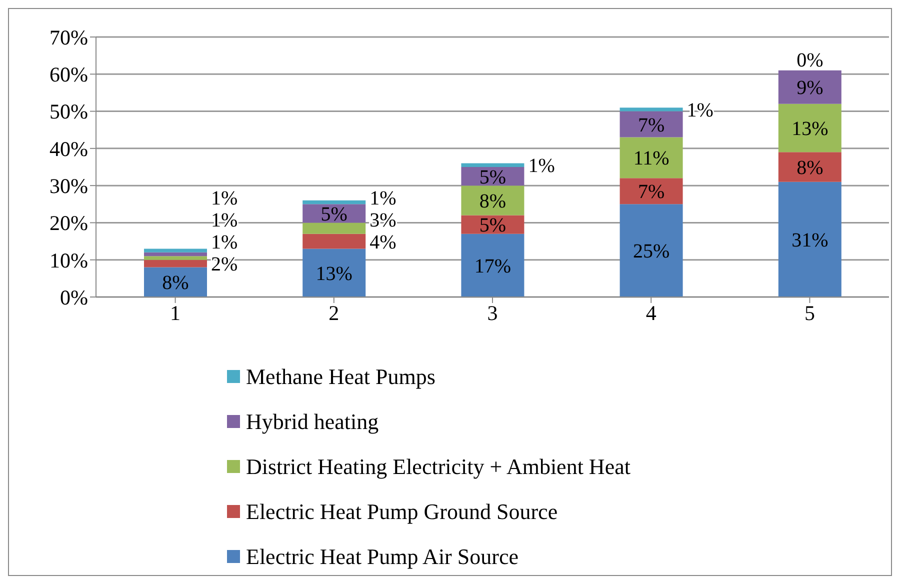  Describe the element at coordinates (69, 74) in the screenshot. I see `y-tick-label: 60%` at that location.